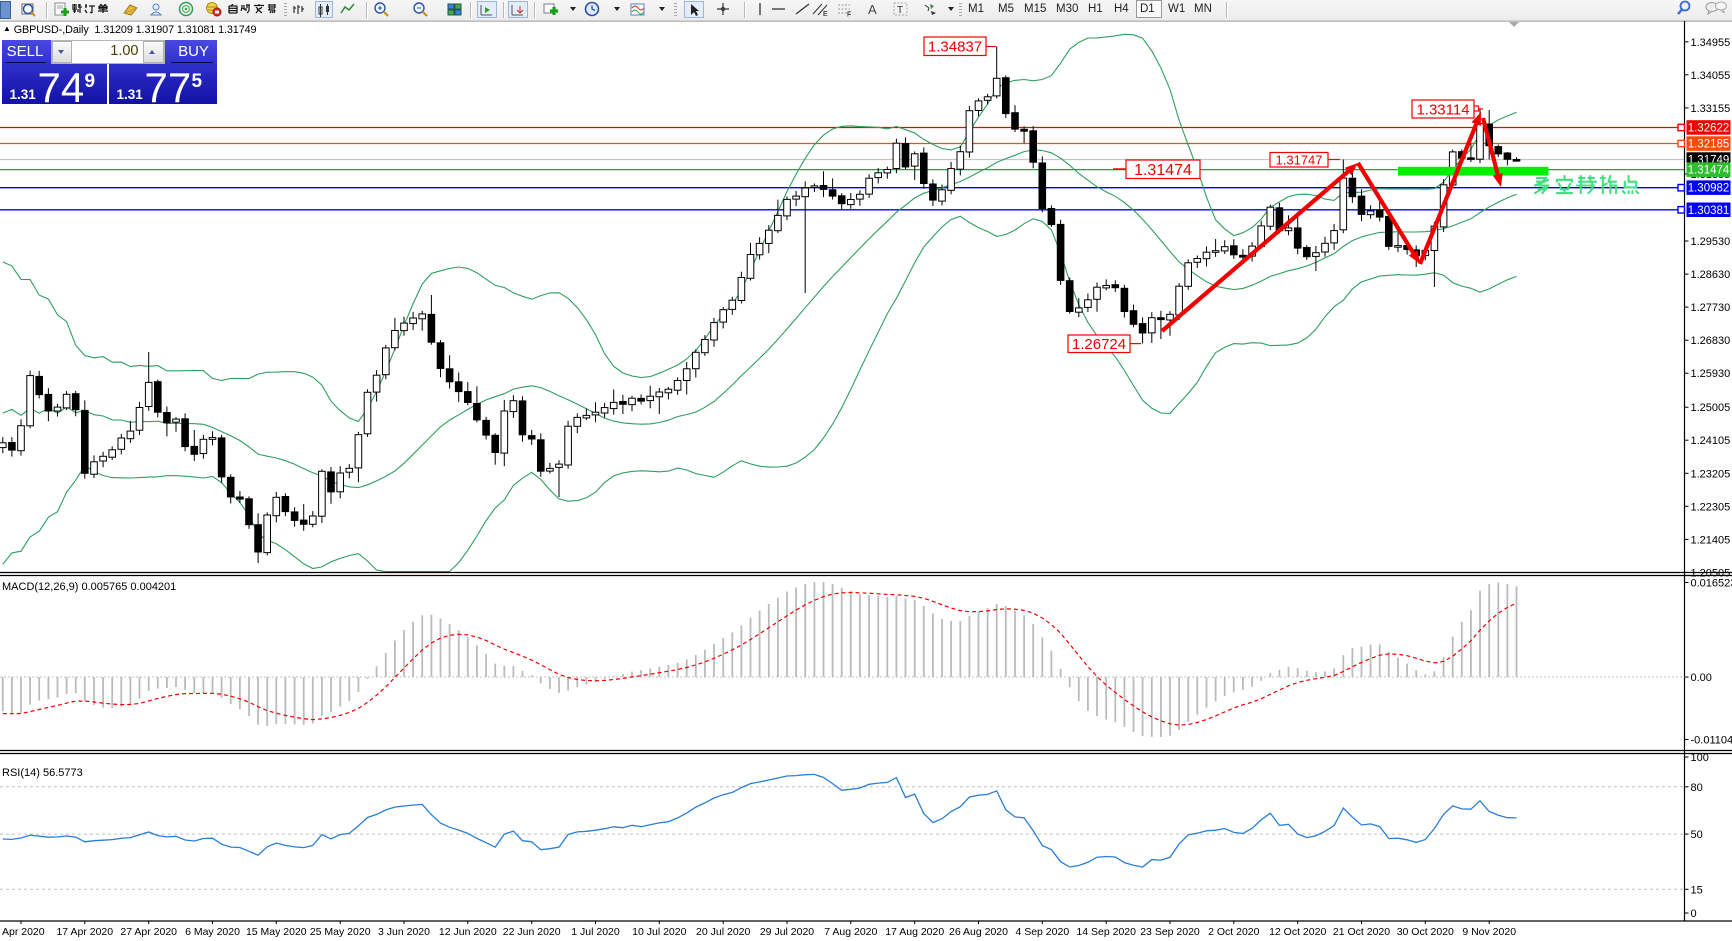  What do you see at coordinates (1099, 344) in the screenshot?
I see `svg-text: 1.26724` at bounding box center [1099, 344].